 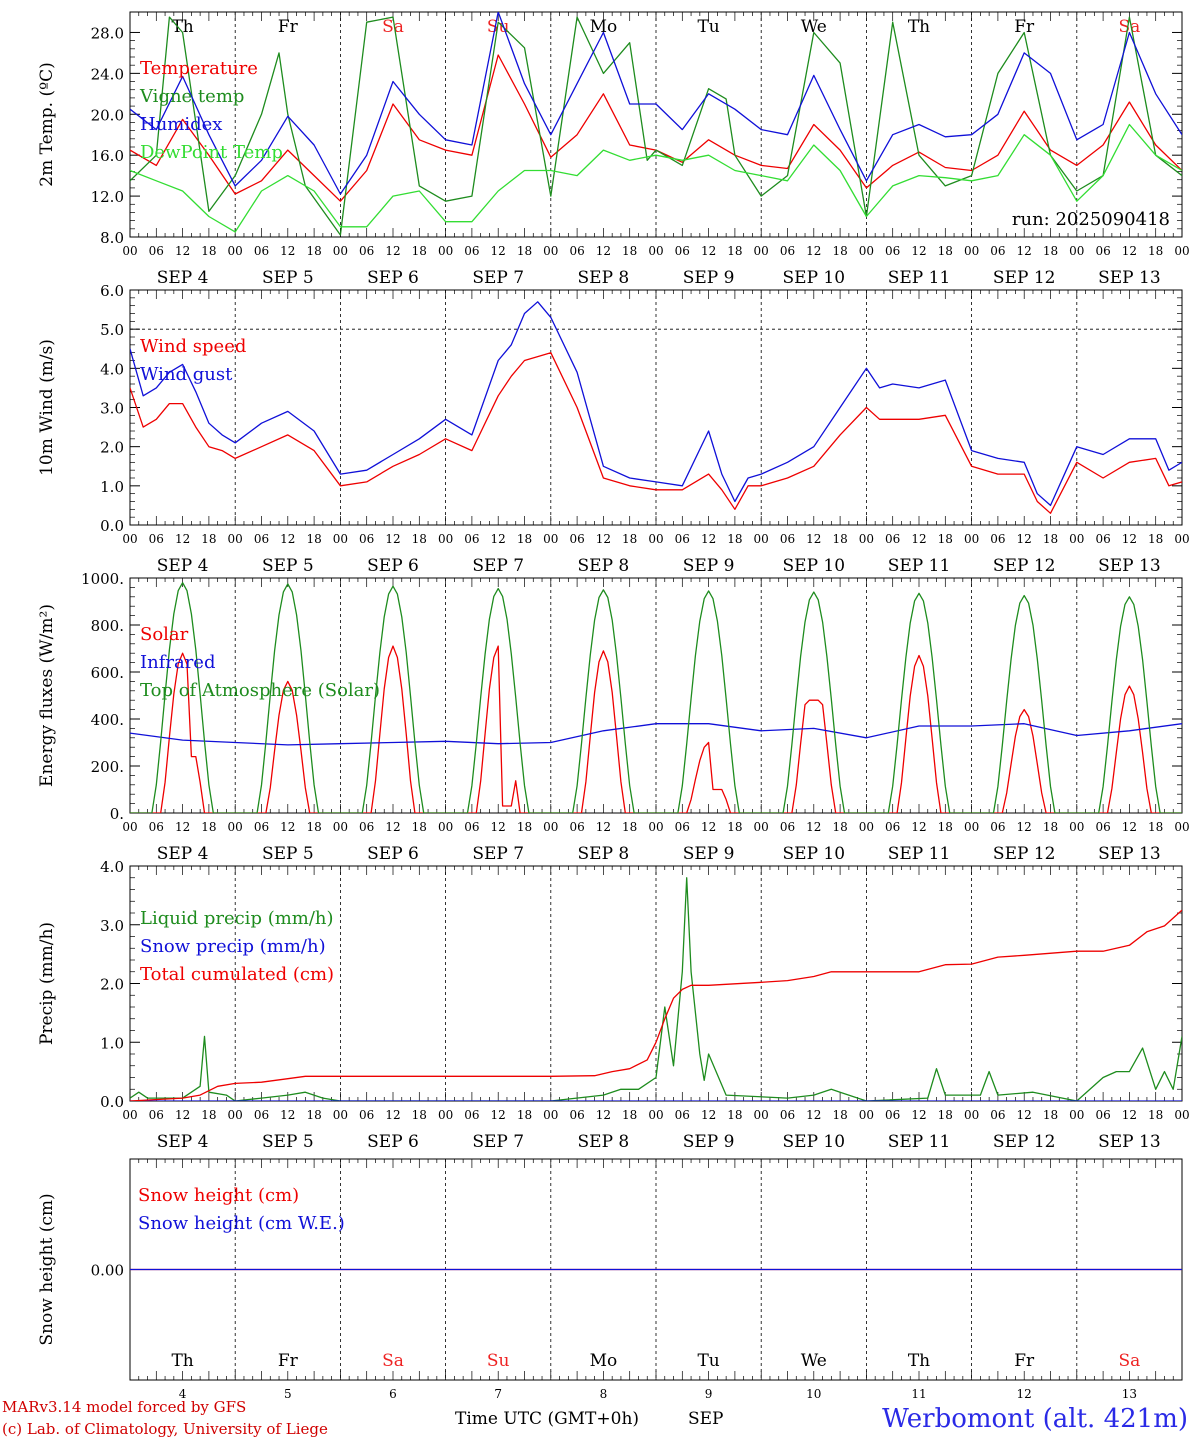 I want to click on y-tick-label: 8.0, so click(x=112, y=238).